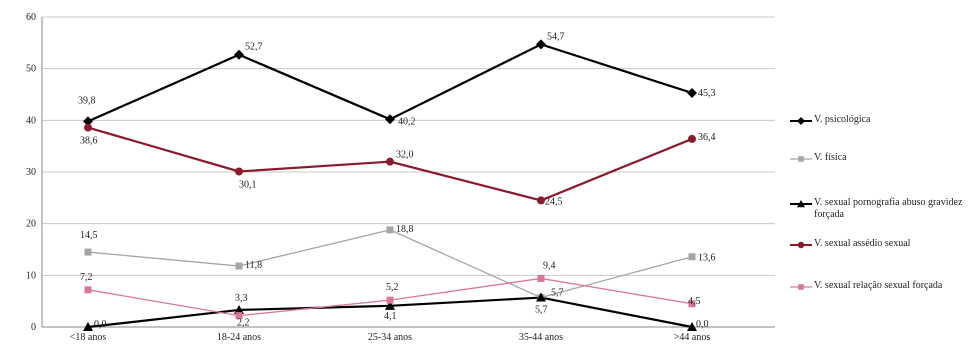  What do you see at coordinates (405, 229) in the screenshot?
I see `data-label: 18,8` at bounding box center [405, 229].